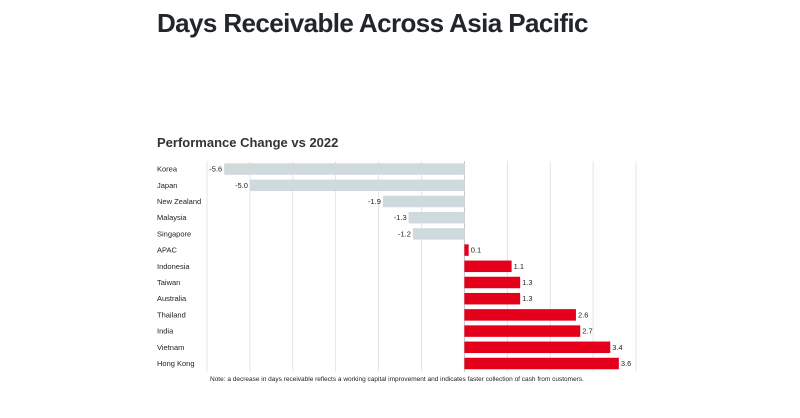 Image resolution: width=800 pixels, height=418 pixels. Describe the element at coordinates (587, 331) in the screenshot. I see `value-label-india: 2.7` at that location.